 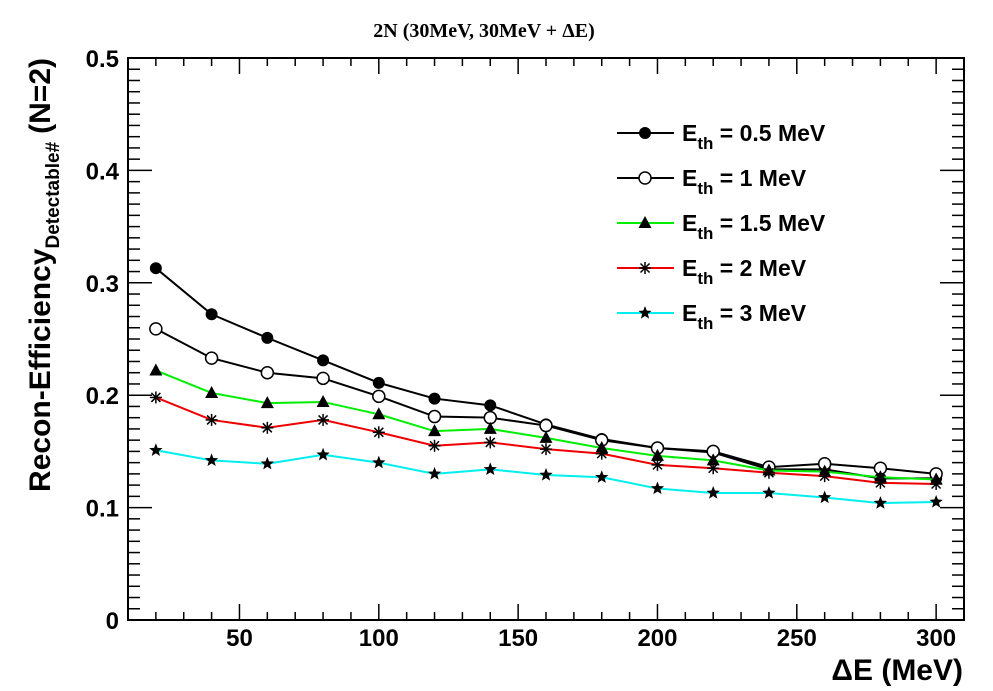 What do you see at coordinates (759, 268) in the screenshot?
I see `legend-label-rest: = 2 MeV` at bounding box center [759, 268].